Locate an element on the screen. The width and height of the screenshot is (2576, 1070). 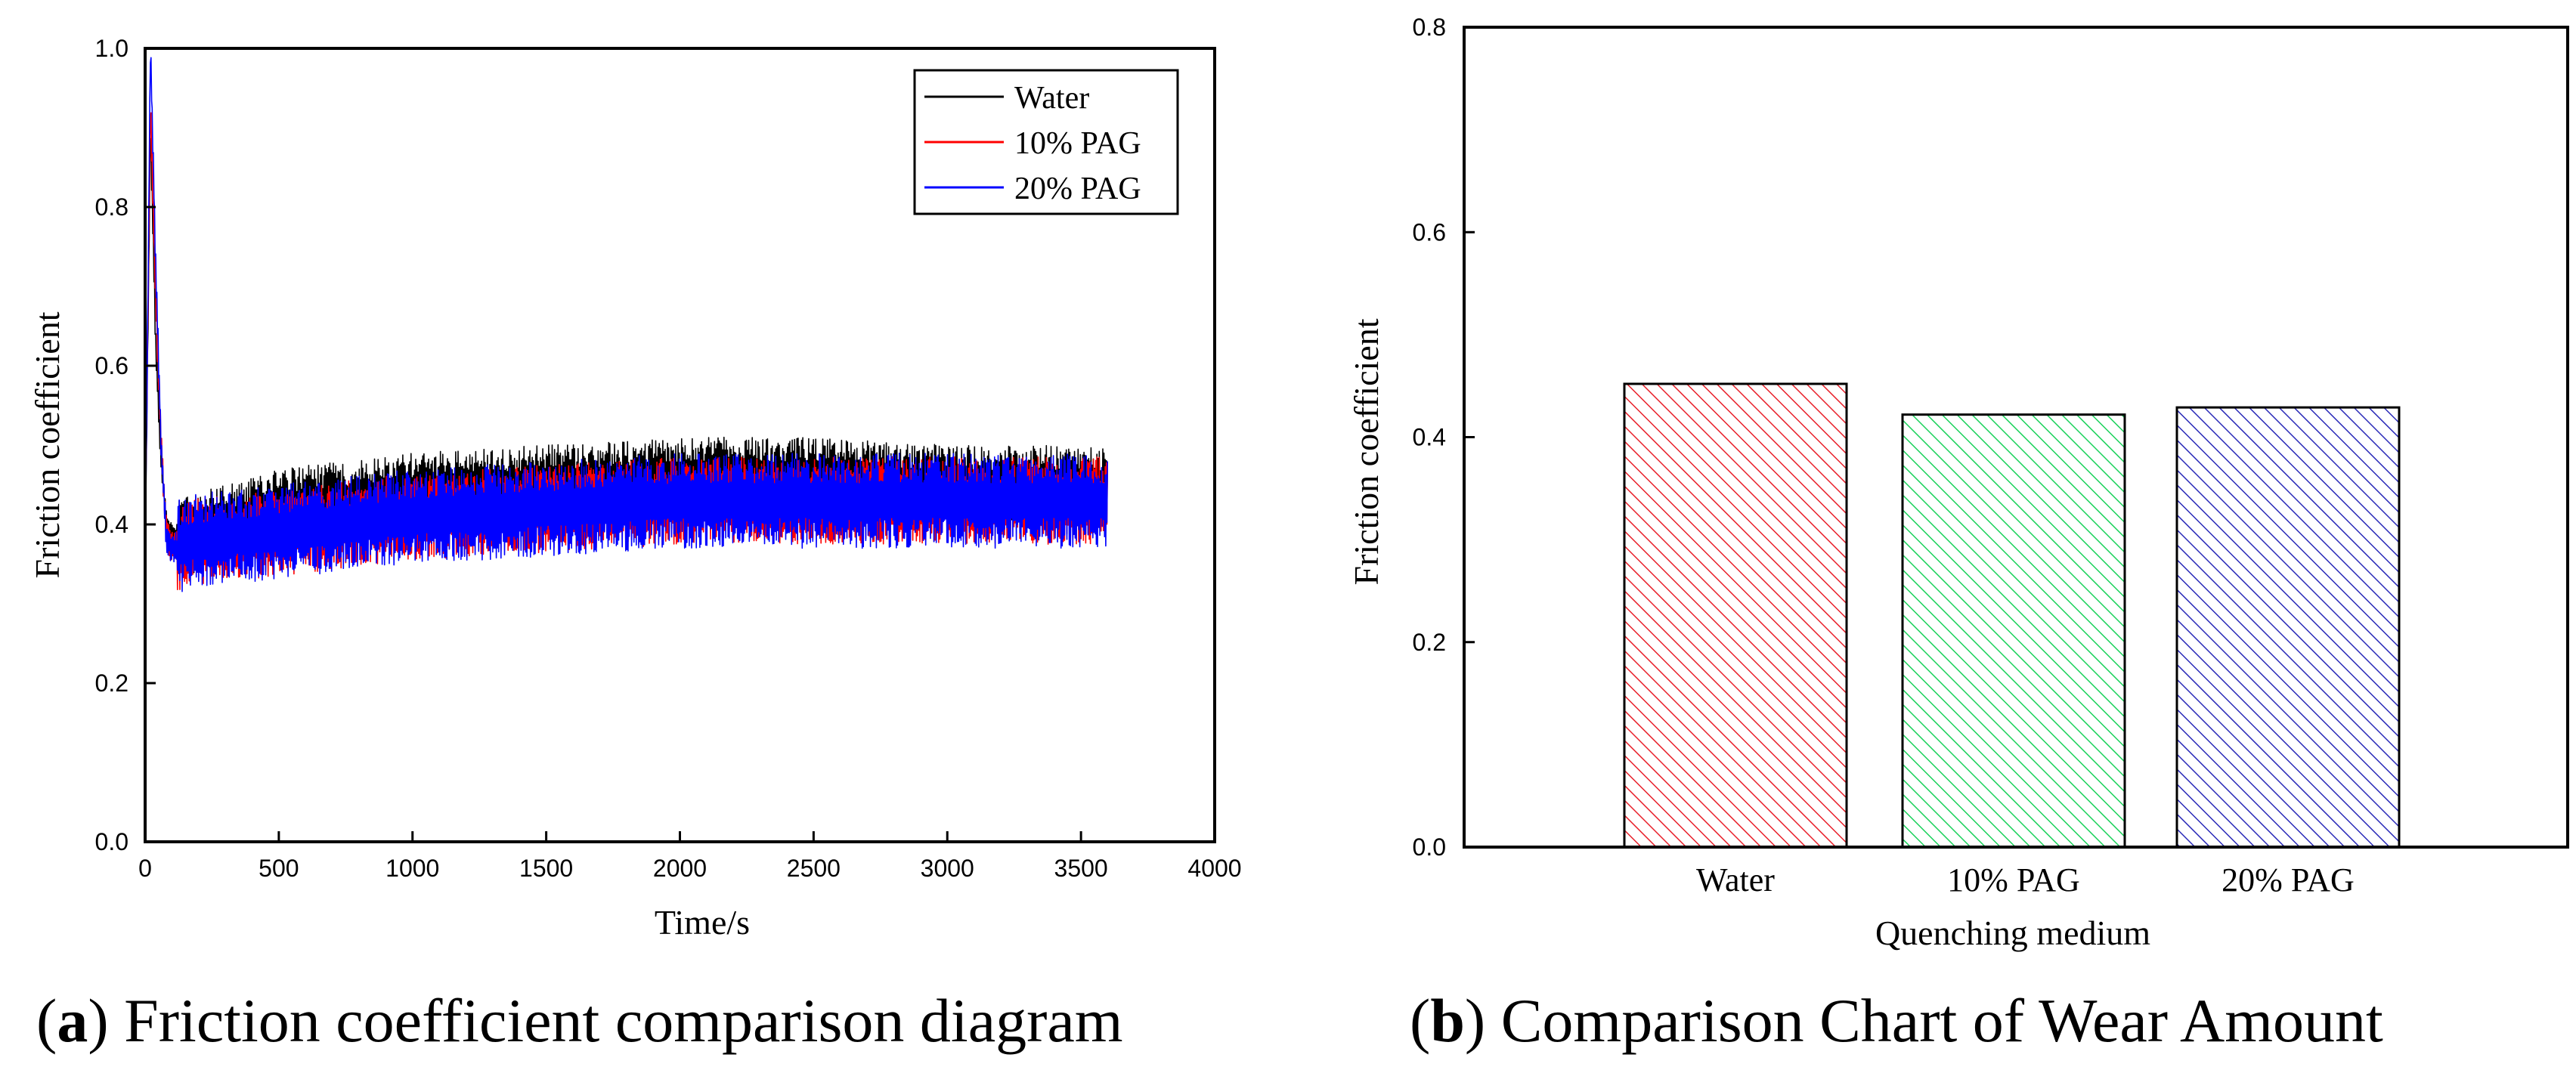
x-category-label: 10% PAG is located at coordinates (2013, 879).